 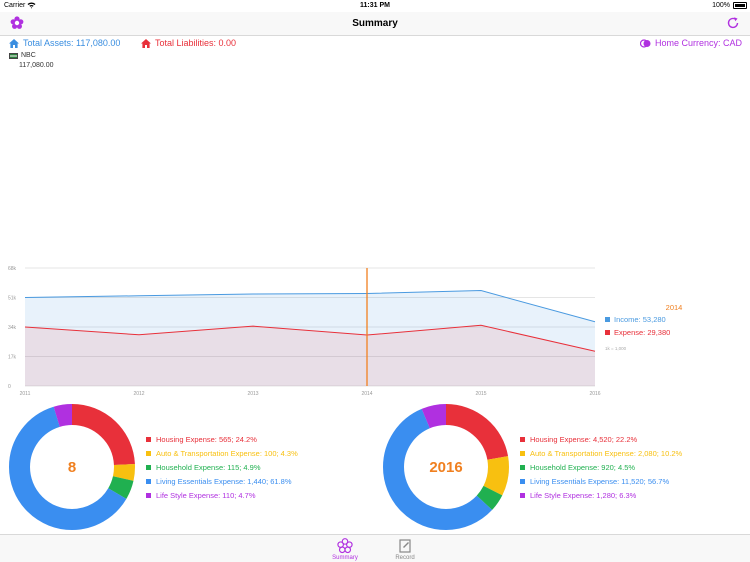 What do you see at coordinates (640, 319) in the screenshot?
I see `legend-label: Income: 53,280` at bounding box center [640, 319].